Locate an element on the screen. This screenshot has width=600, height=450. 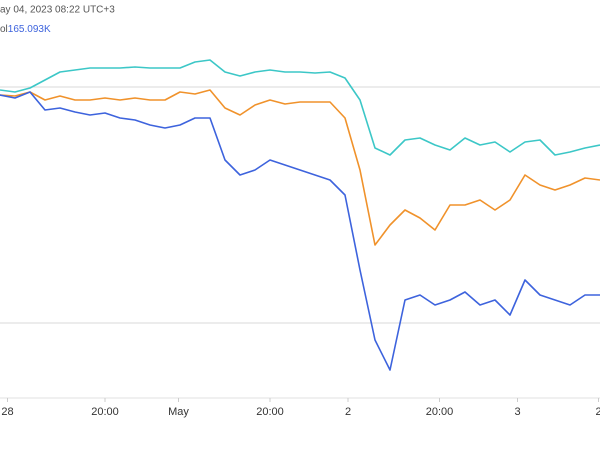
volume-value: 165.093K is located at coordinates (29, 29).